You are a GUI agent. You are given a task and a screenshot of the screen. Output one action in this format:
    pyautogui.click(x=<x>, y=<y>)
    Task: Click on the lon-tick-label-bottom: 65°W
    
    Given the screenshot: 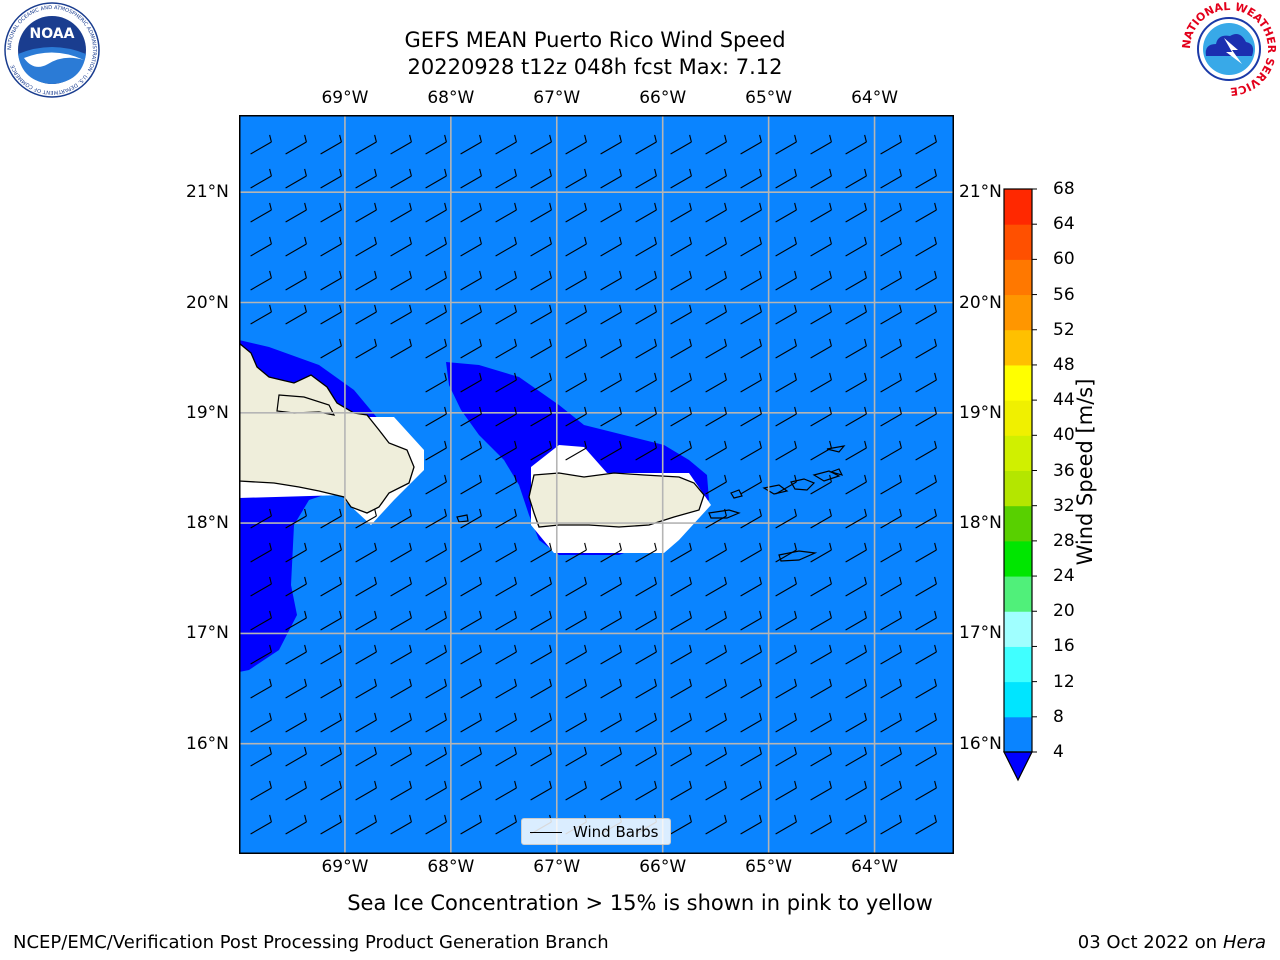 What is the action you would take?
    pyautogui.click(x=769, y=867)
    